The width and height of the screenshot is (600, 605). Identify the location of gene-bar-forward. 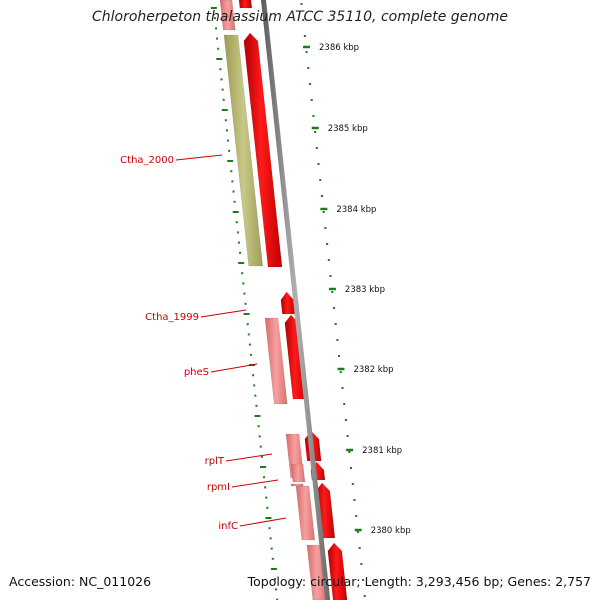
(245, 4).